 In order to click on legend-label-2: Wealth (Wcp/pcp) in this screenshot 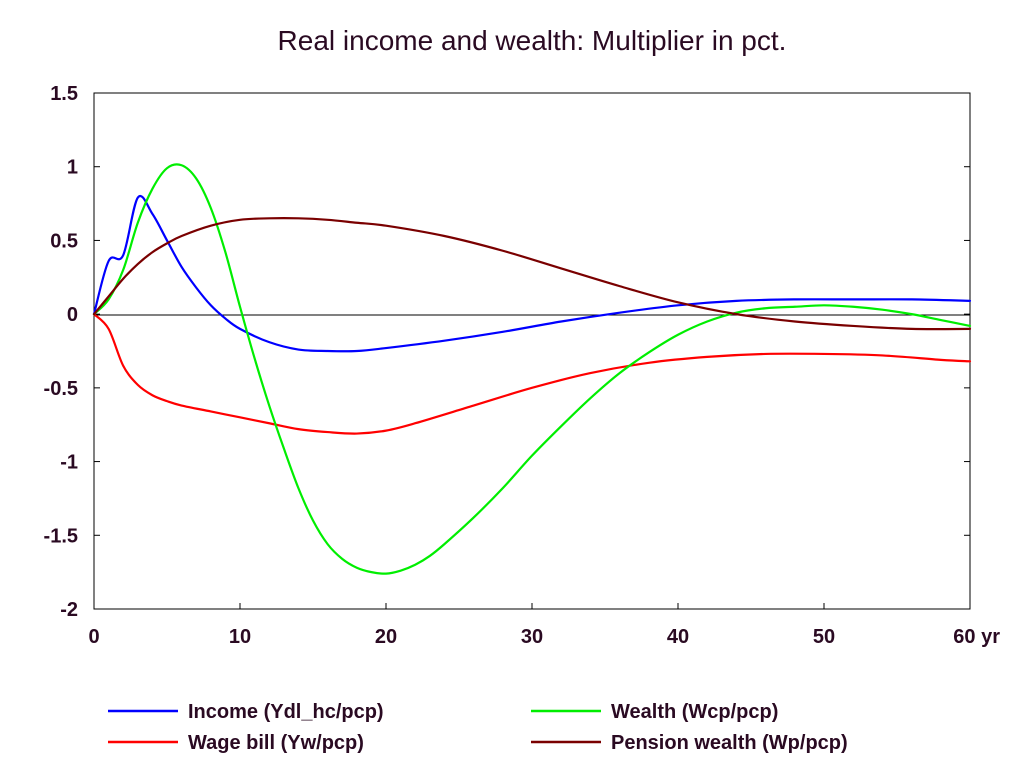, I will do `click(694, 712)`.